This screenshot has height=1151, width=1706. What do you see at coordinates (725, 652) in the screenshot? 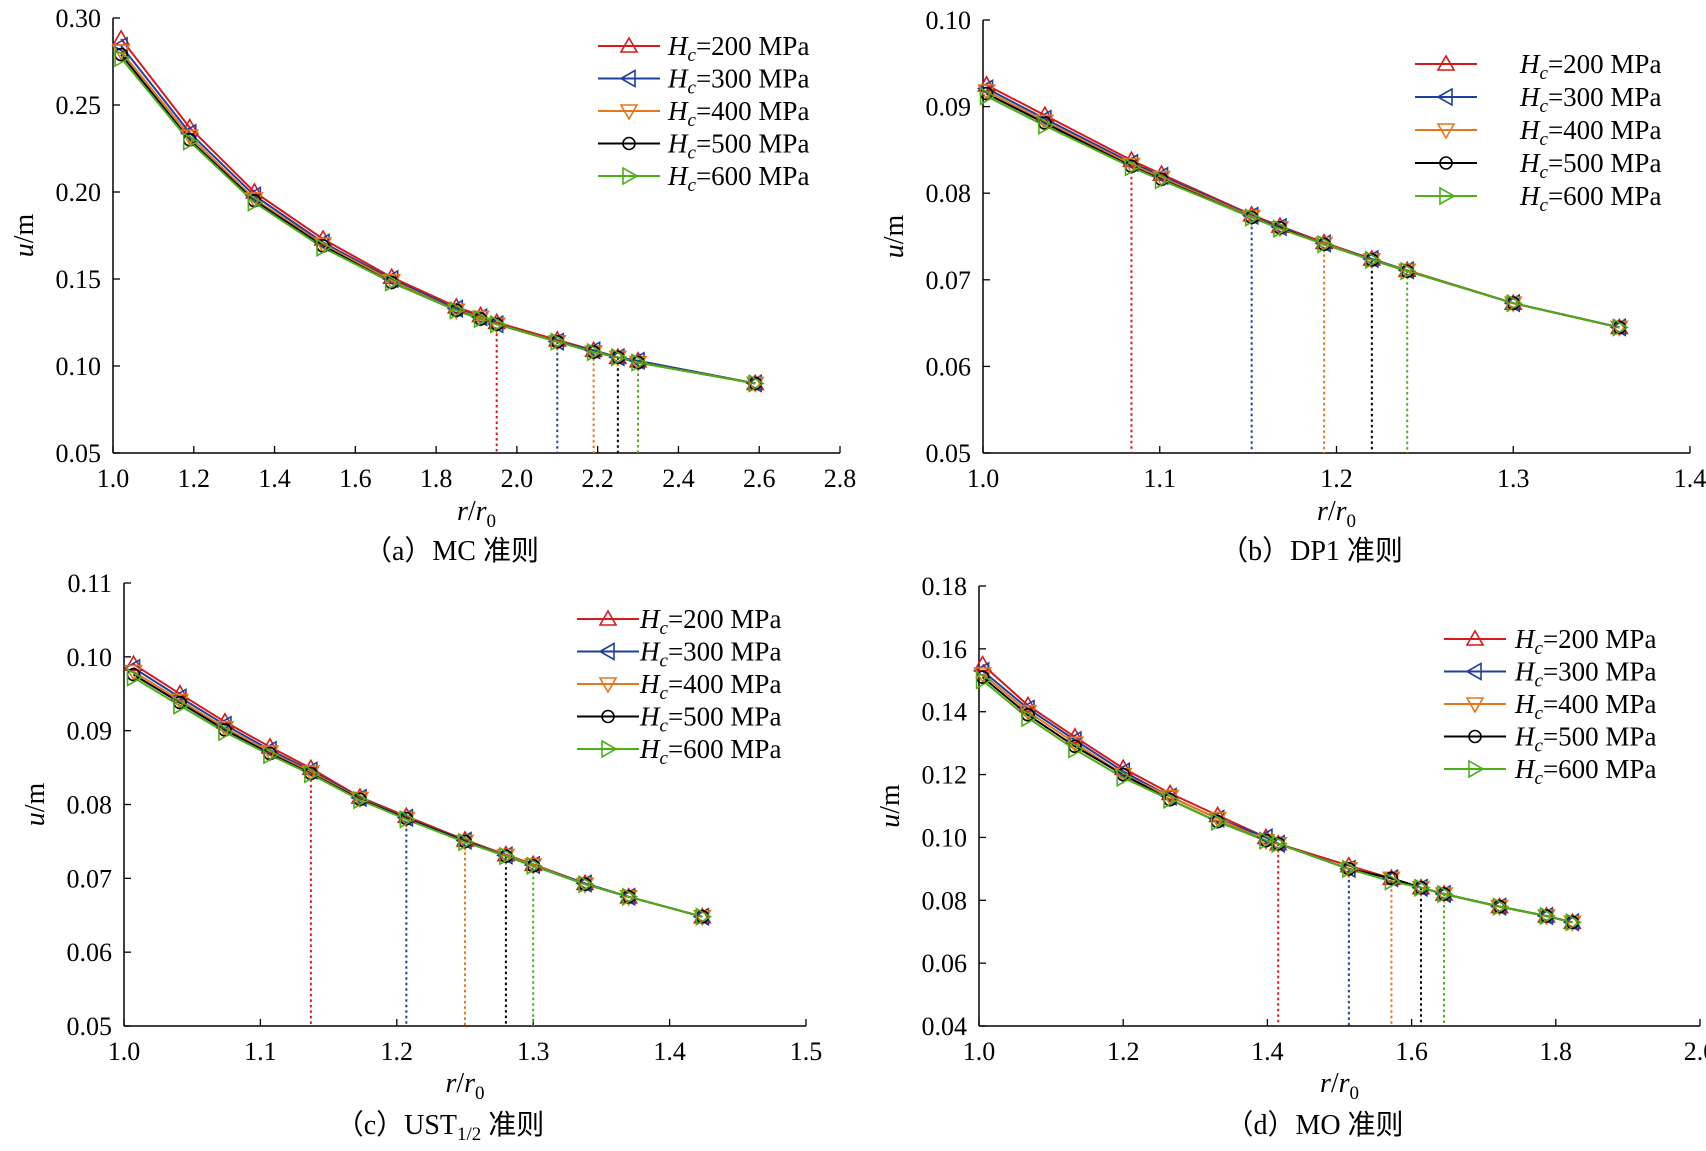
I see `legend-value: =300 MPa` at bounding box center [725, 652].